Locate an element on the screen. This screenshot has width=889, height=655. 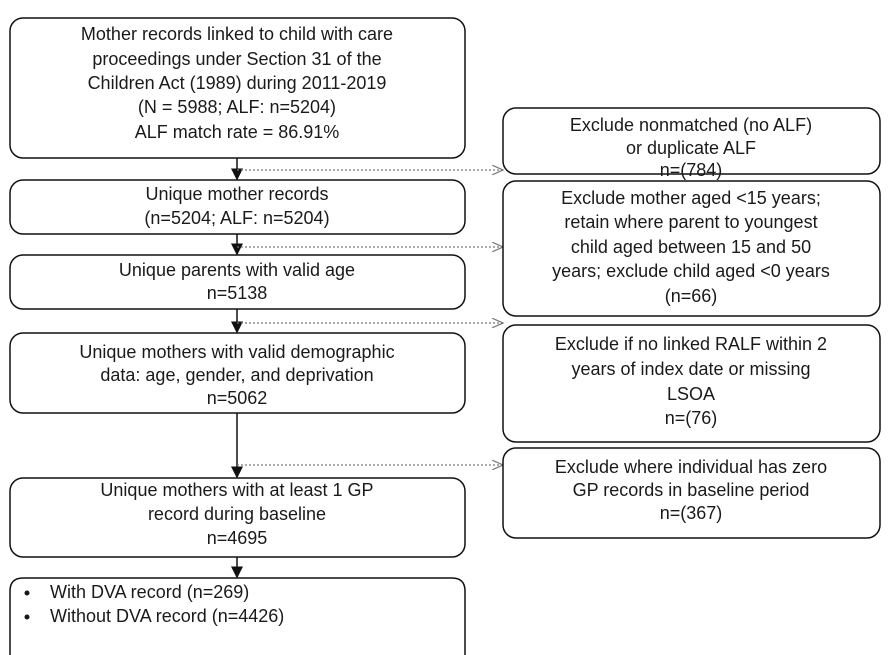
exclusion-text: Exclude if no linked RALF within 2 is located at coordinates (691, 344).